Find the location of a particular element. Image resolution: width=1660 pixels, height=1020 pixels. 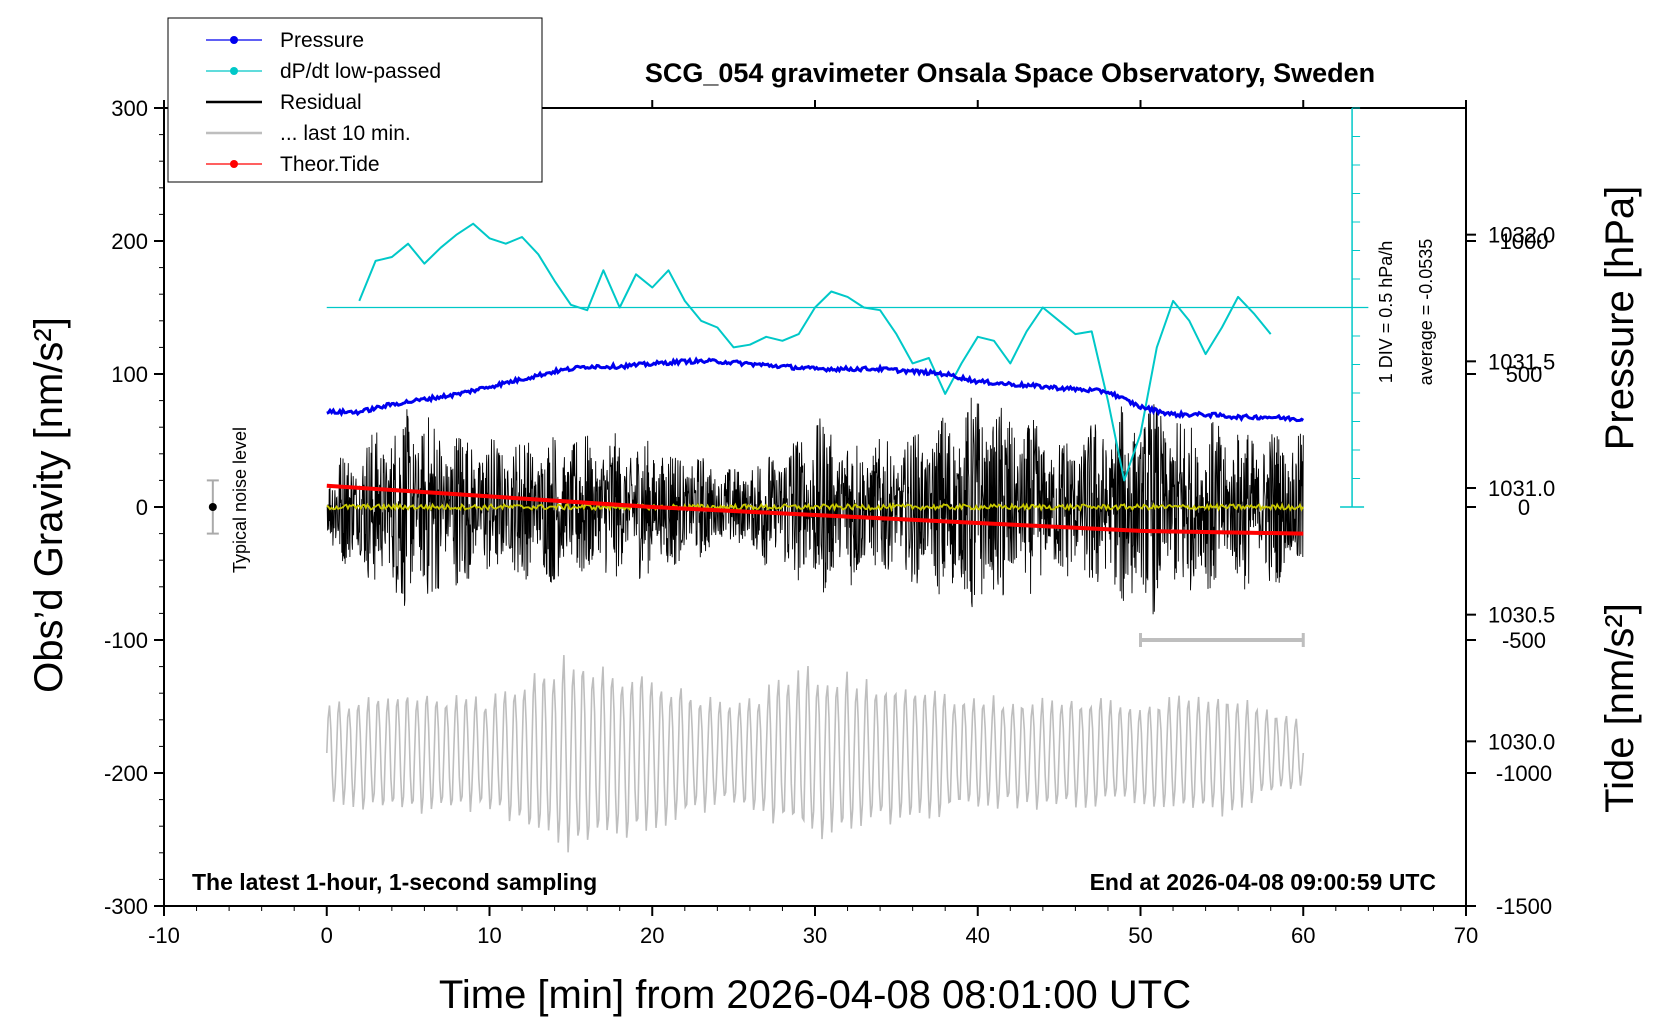

x-tick-label: 10 is located at coordinates (489, 935).